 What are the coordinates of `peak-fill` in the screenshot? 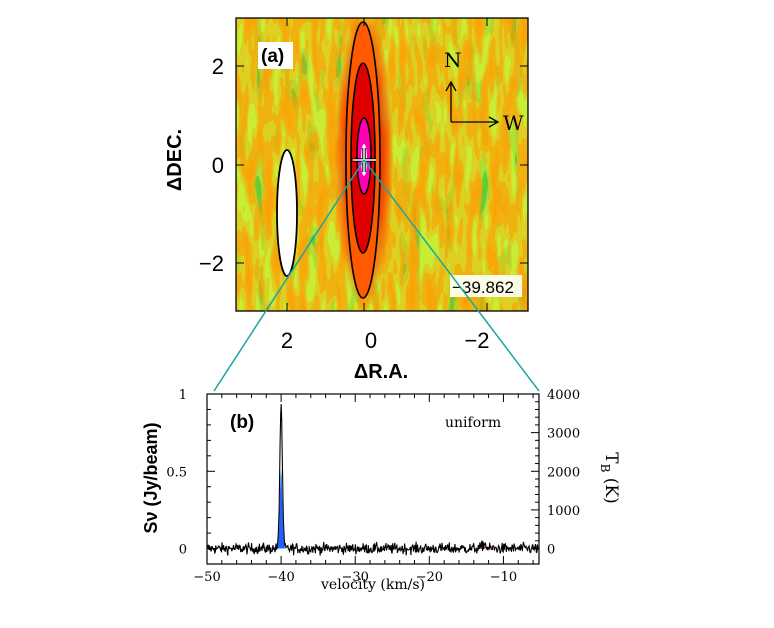 It's located at (281, 509).